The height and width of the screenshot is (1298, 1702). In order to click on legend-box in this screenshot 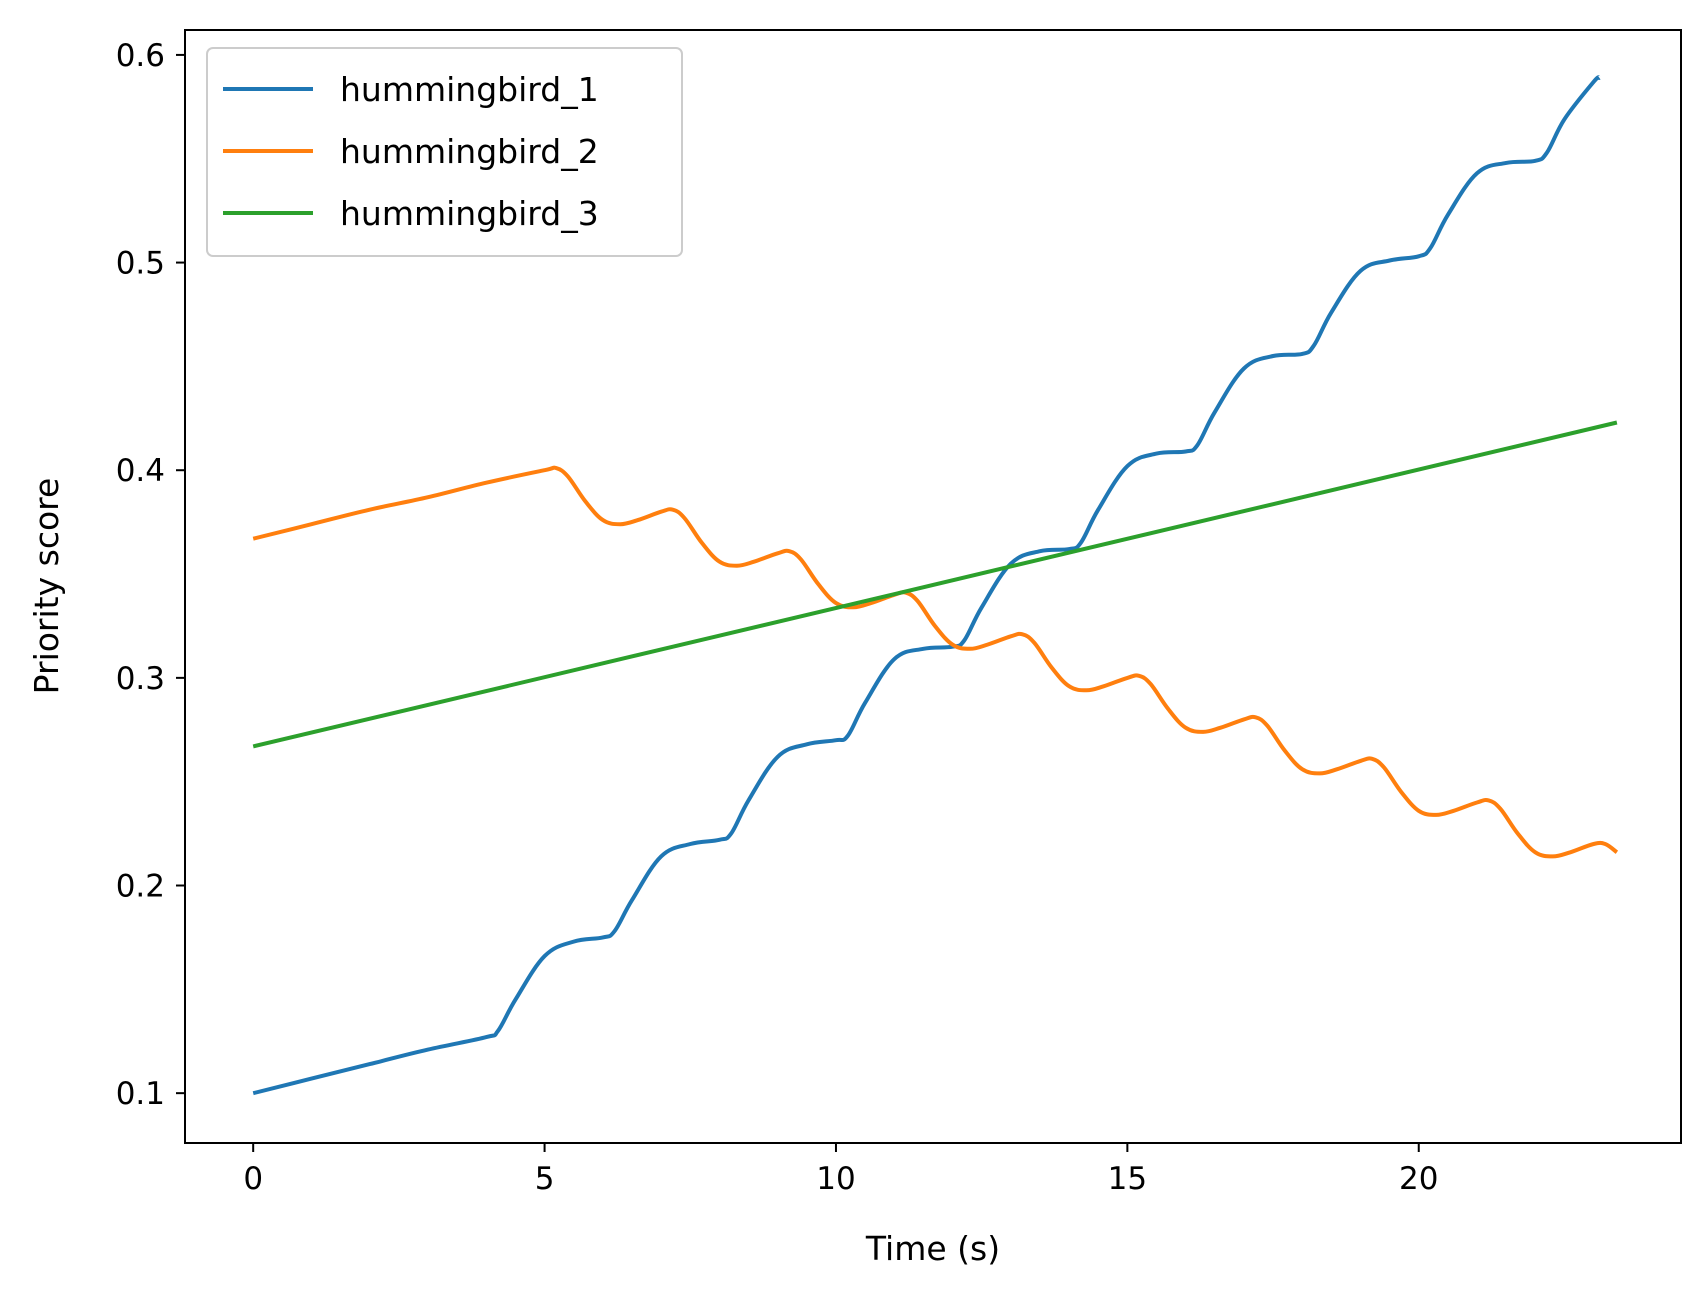, I will do `click(444, 152)`.